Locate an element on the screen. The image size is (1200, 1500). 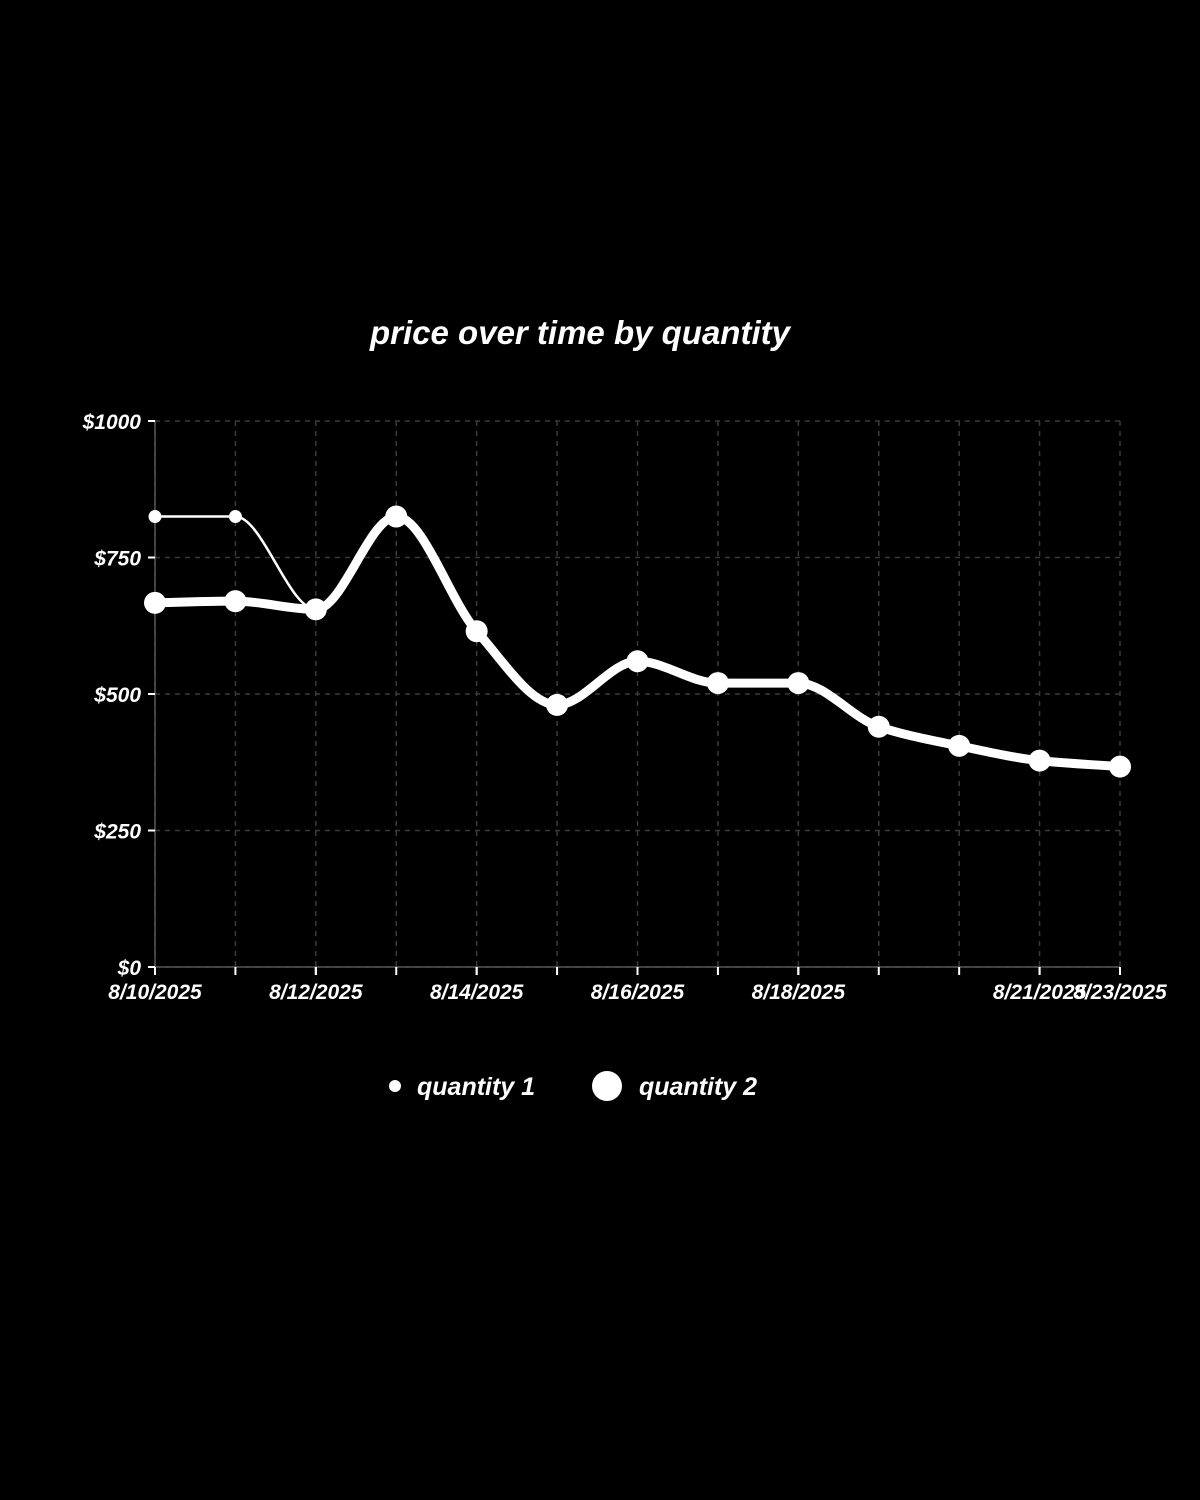
y-tick-label: $750 is located at coordinates (117, 559).